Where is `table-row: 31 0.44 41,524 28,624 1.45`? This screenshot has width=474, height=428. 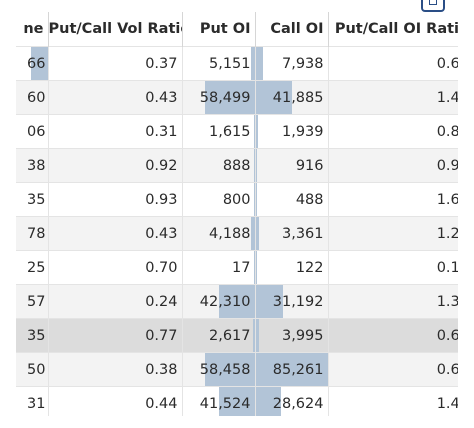
table-row: 31 0.44 41,524 28,624 1.45 is located at coordinates (237, 401).